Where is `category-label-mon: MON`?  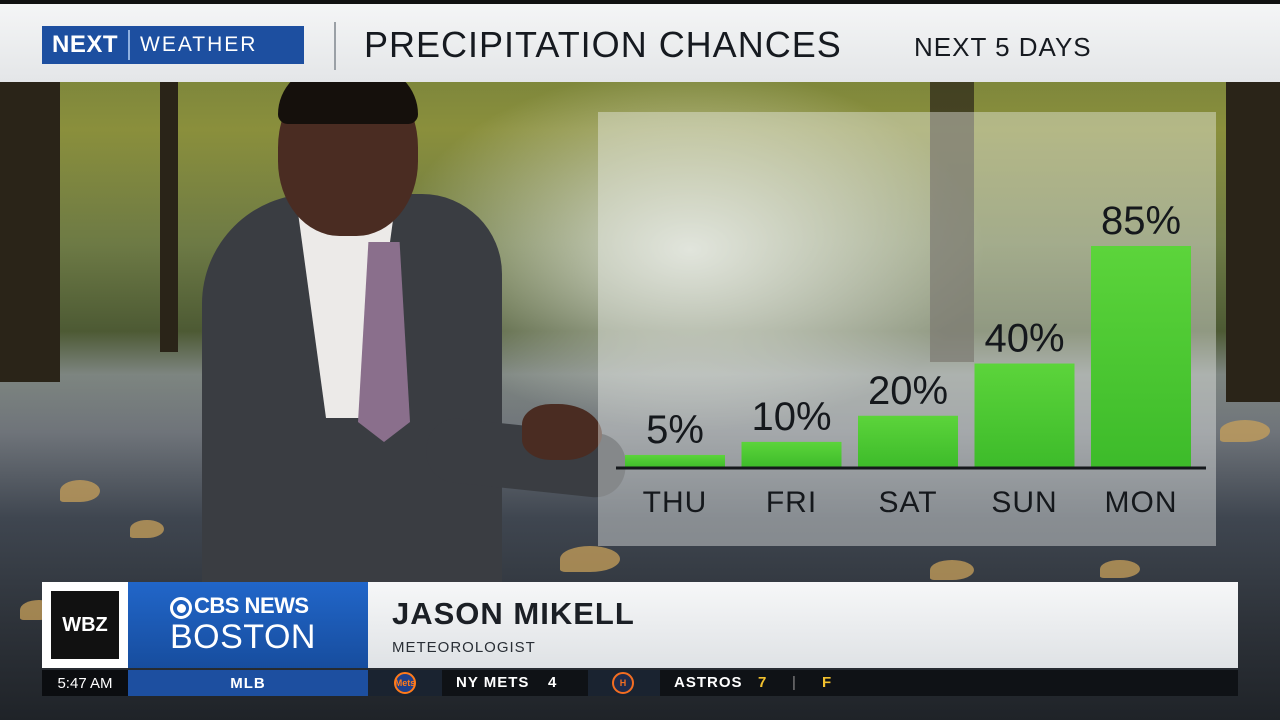
category-label-mon: MON is located at coordinates (1141, 502).